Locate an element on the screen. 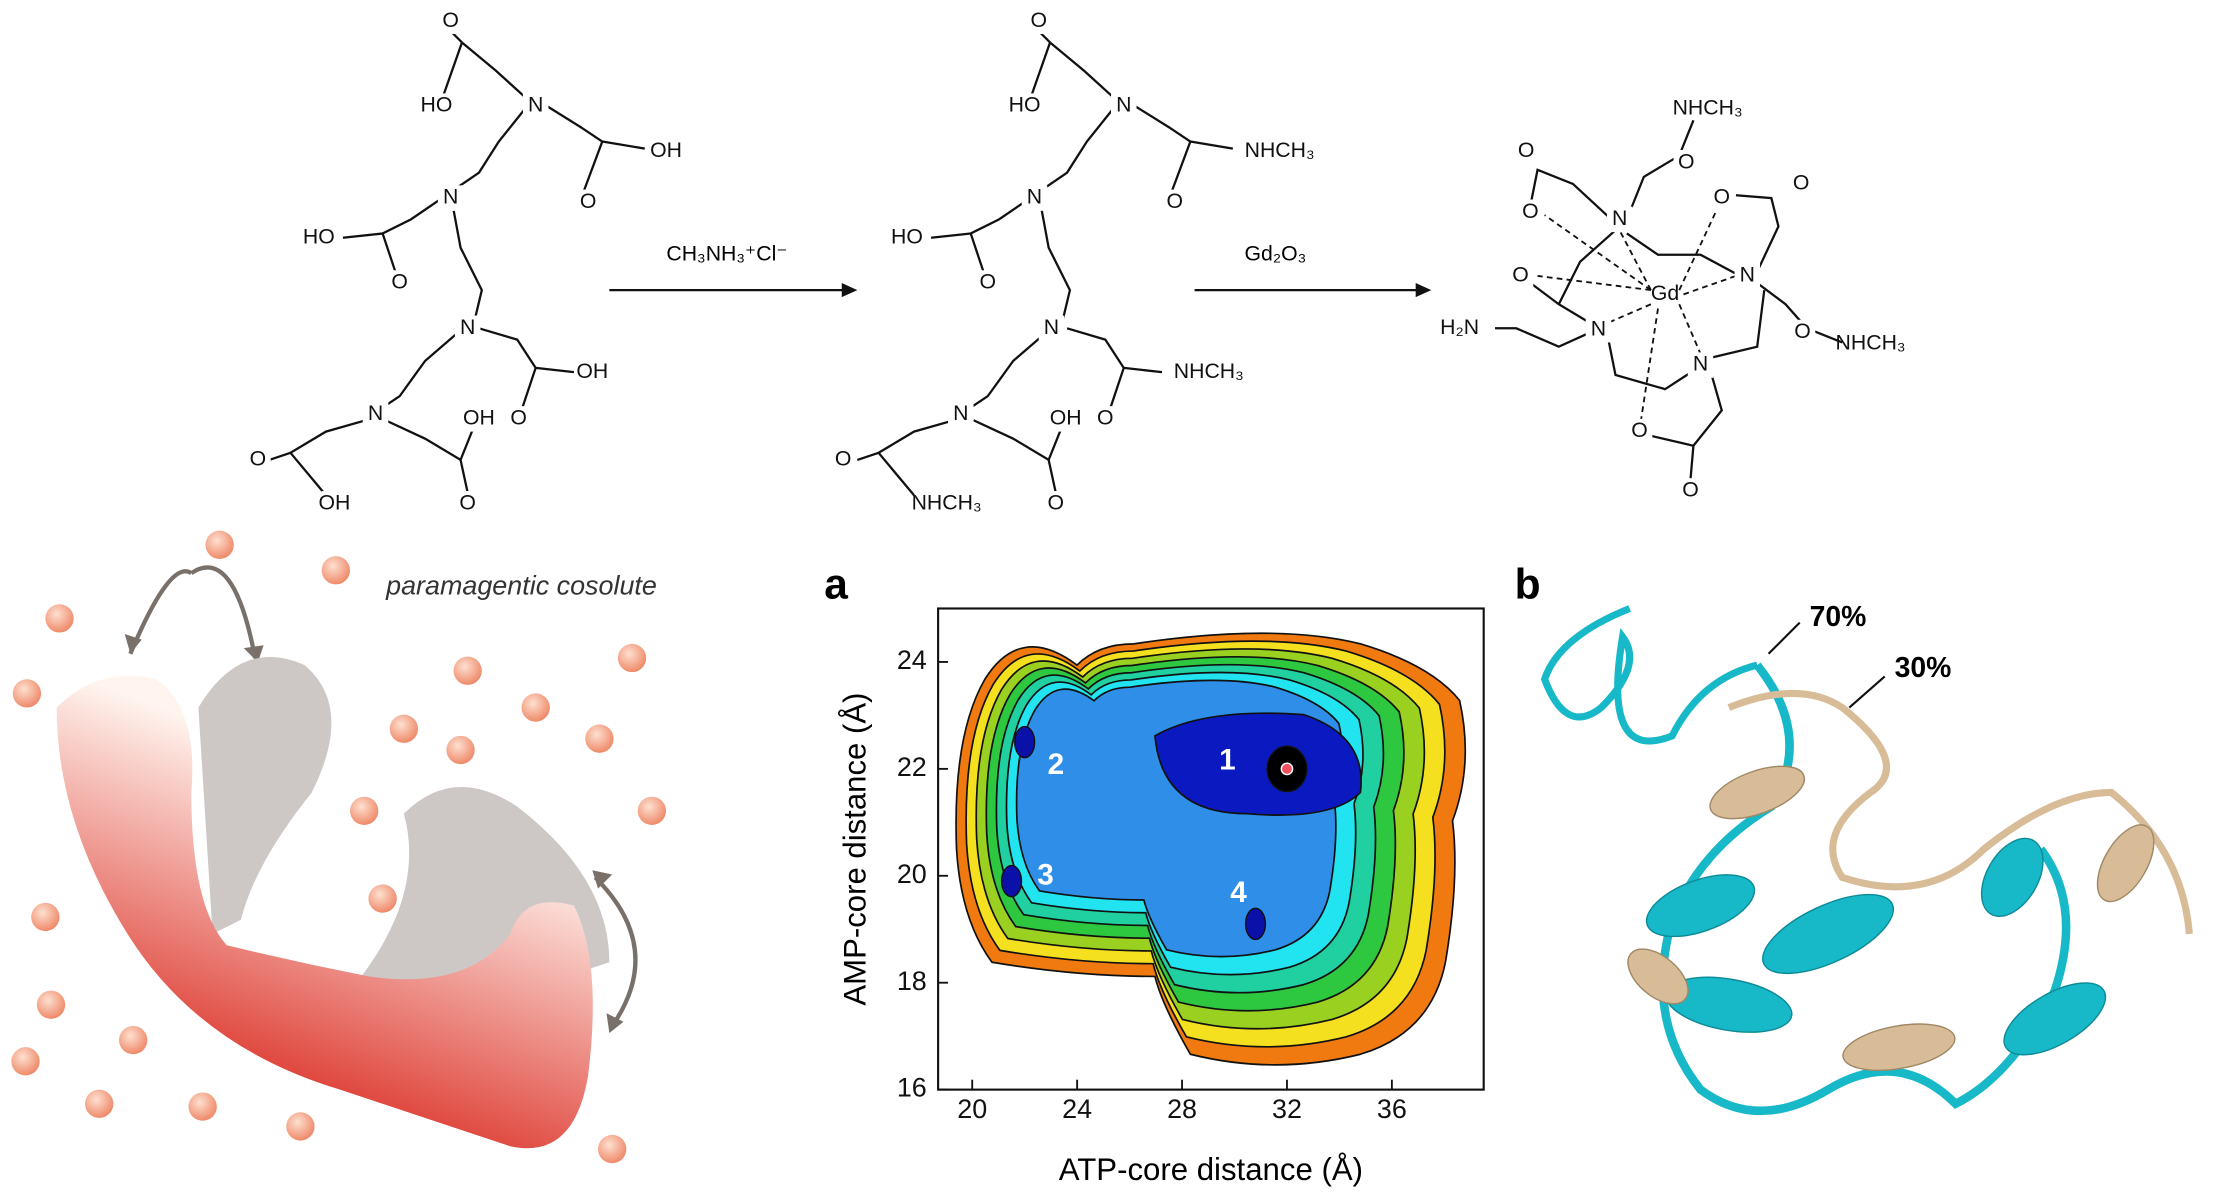 The width and height of the screenshot is (2222, 1200). panel-label: a is located at coordinates (836, 585).